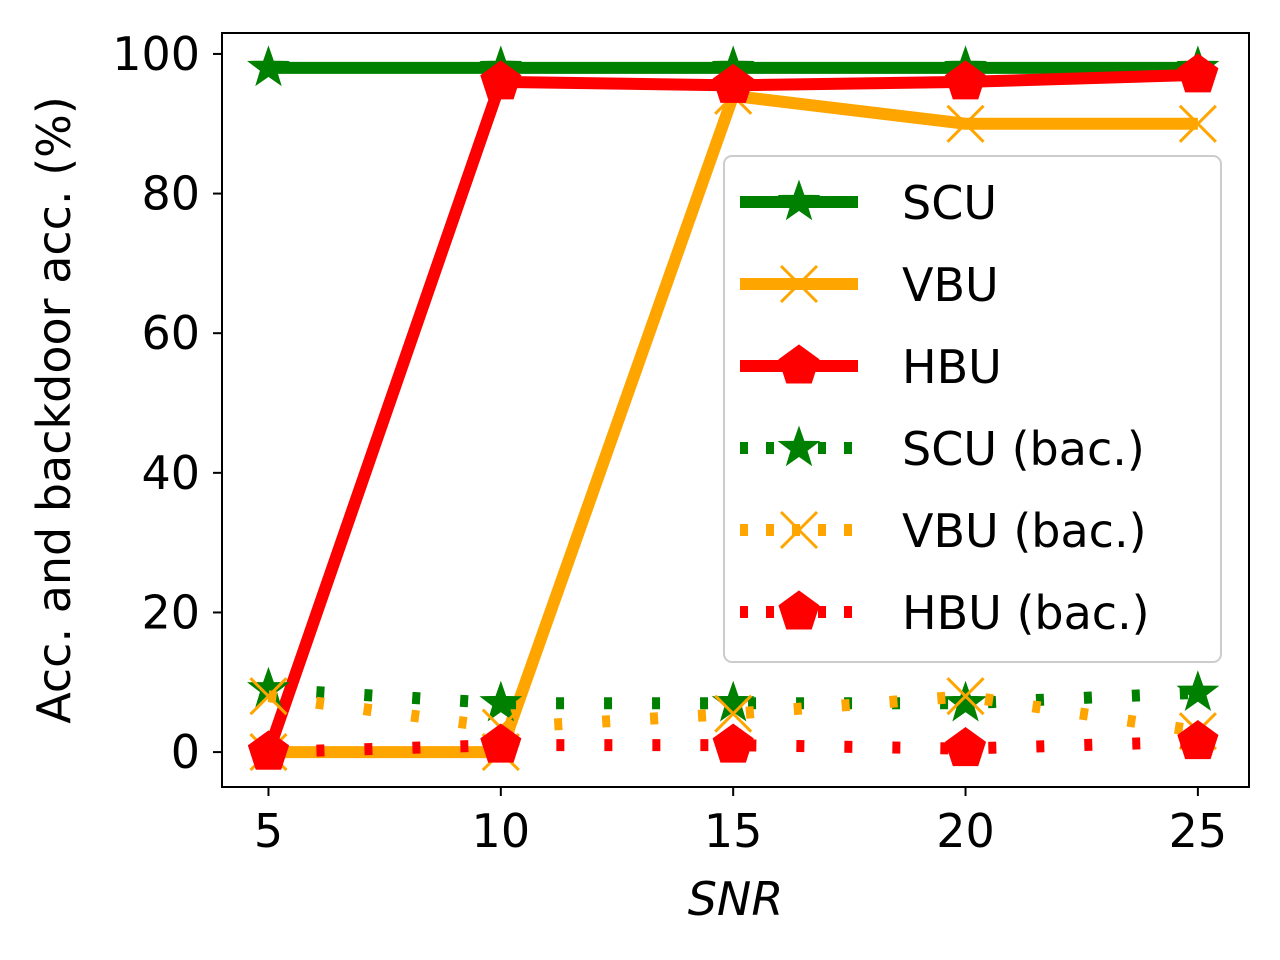 This screenshot has height=960, width=1280. I want to click on y-axis-title: Acc. and backdoor acc. (%), so click(54, 410).